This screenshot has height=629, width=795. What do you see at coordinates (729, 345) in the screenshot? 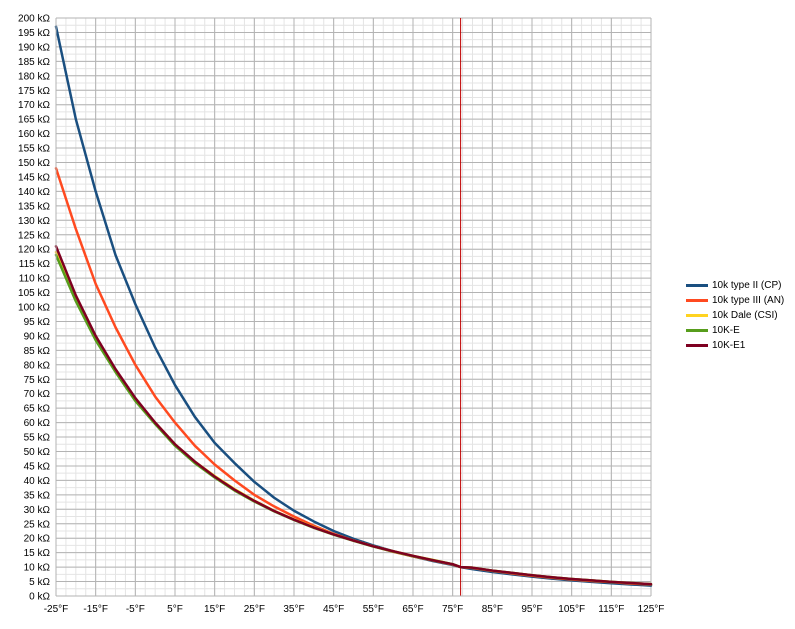
I see `legend-label: 10K-E1` at bounding box center [729, 345].